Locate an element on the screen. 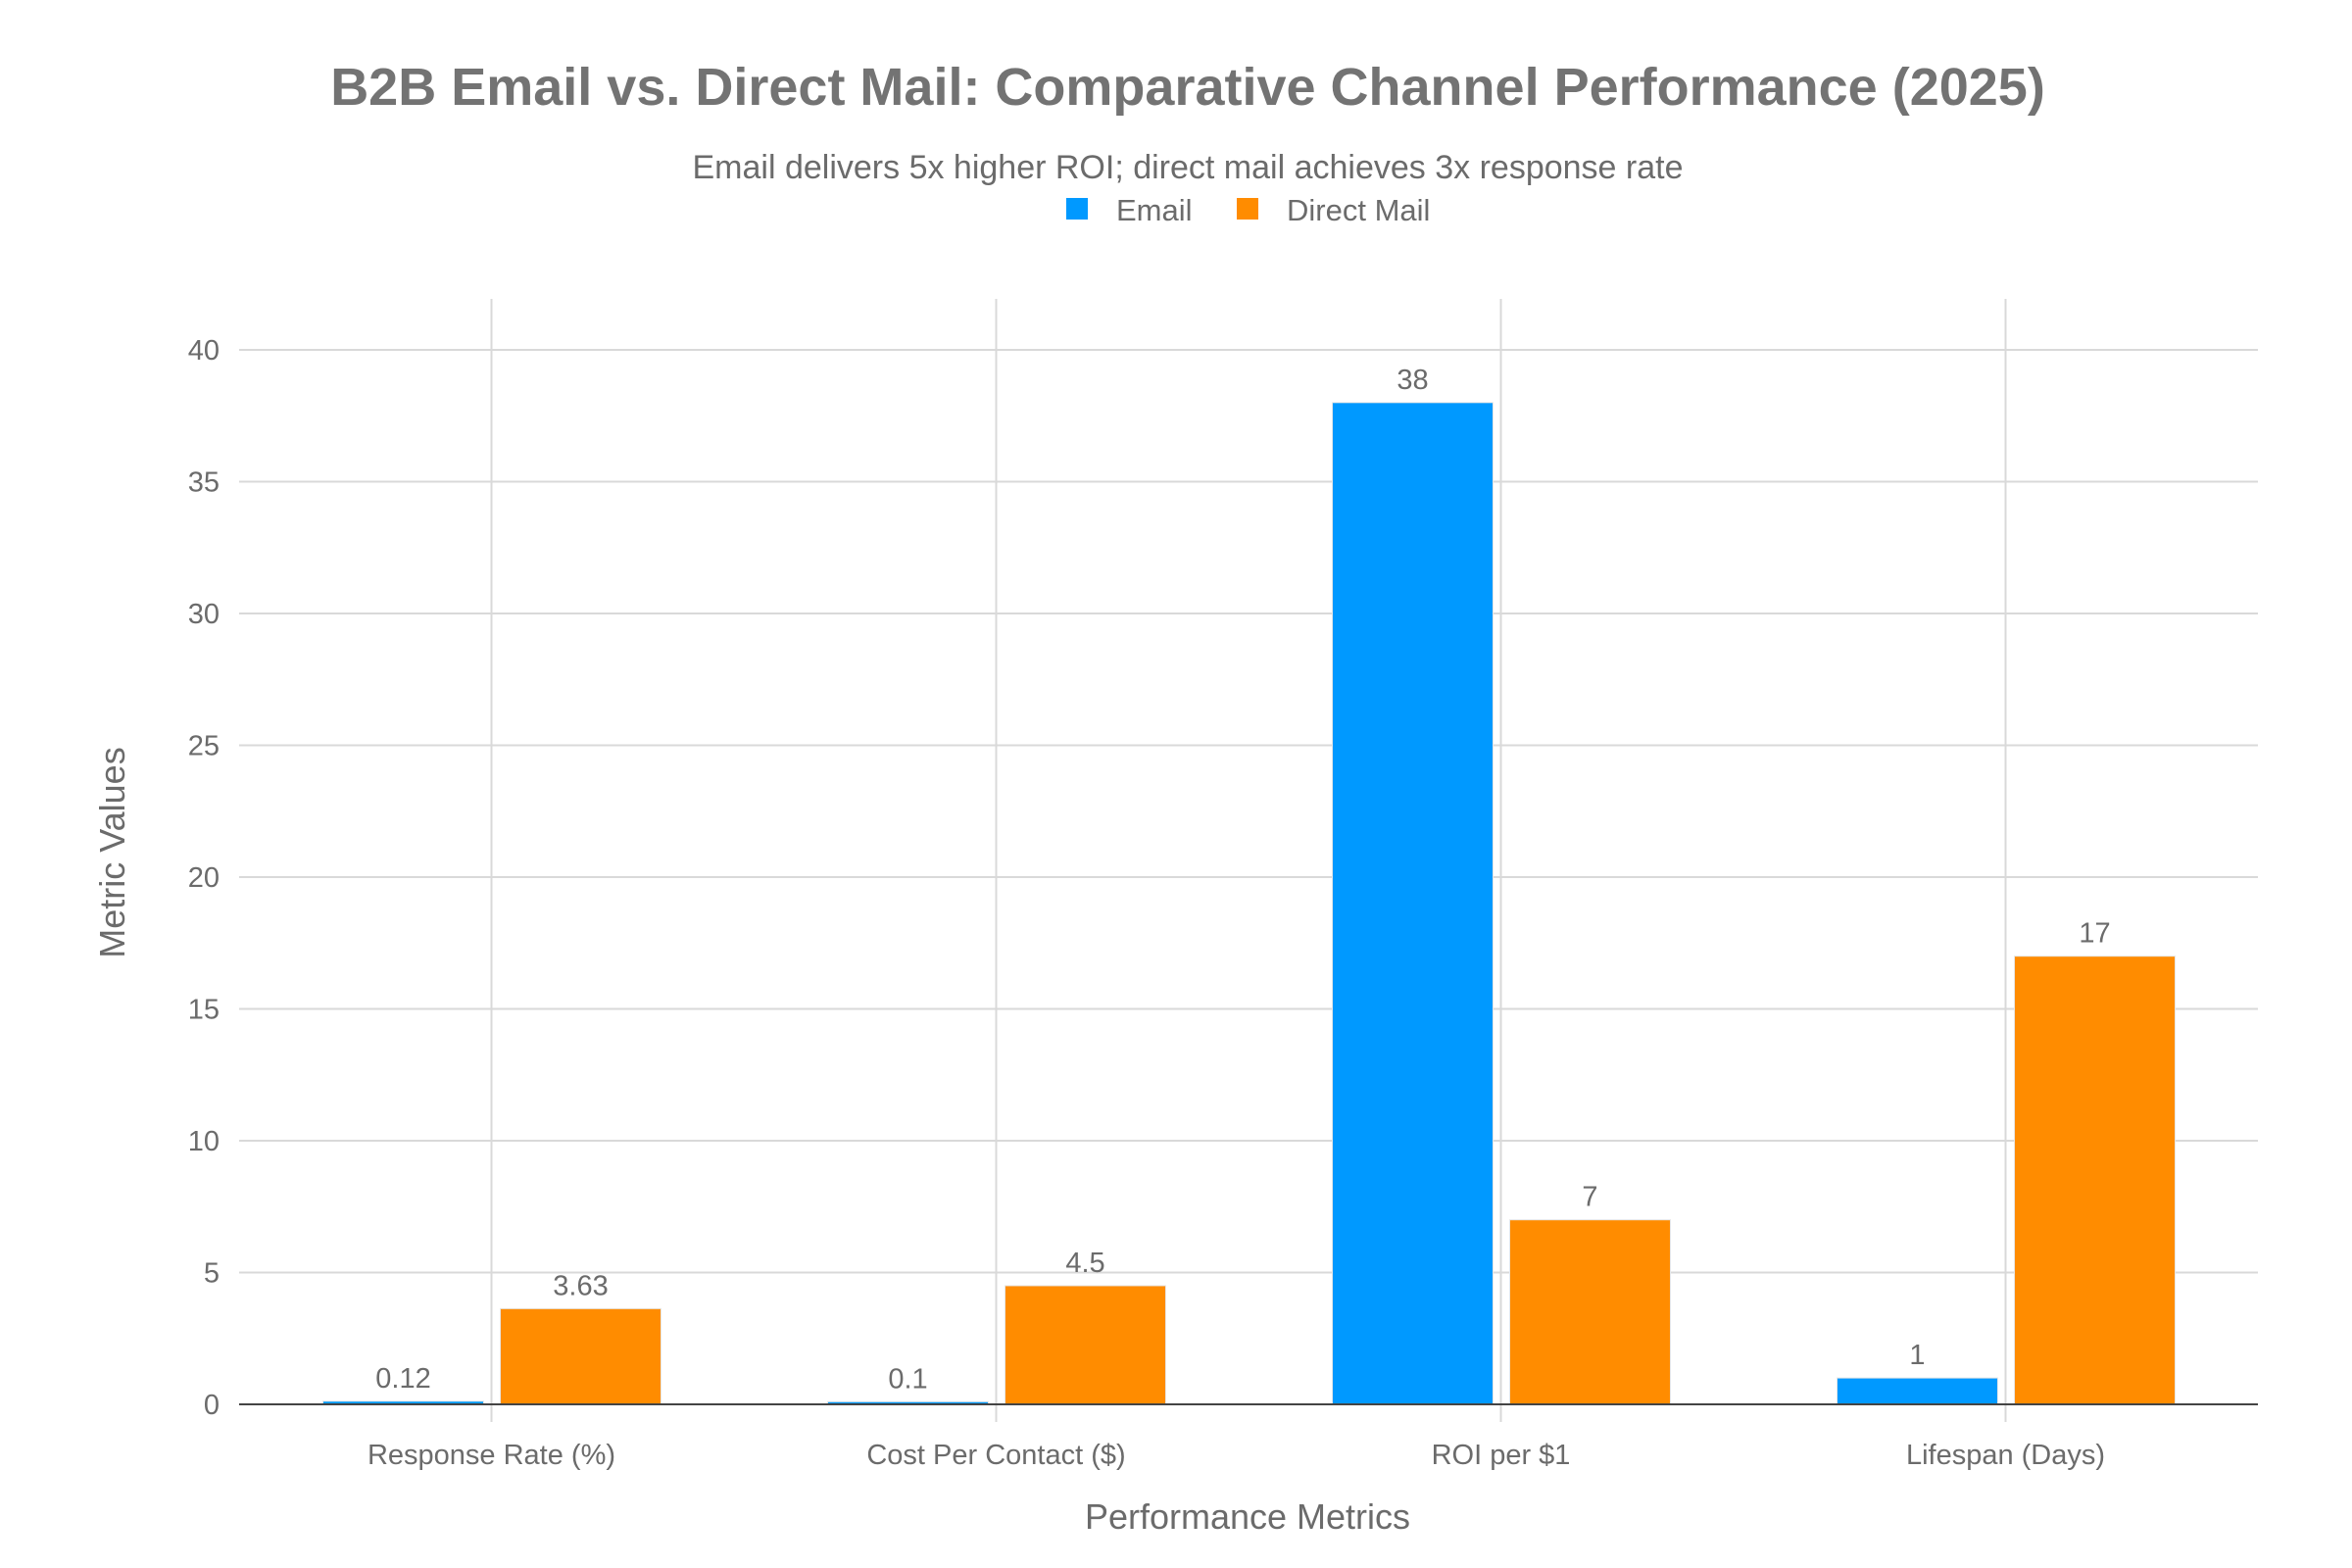 The height and width of the screenshot is (1568, 2352). x-tick-label: ROI per $1 is located at coordinates (1501, 1455).